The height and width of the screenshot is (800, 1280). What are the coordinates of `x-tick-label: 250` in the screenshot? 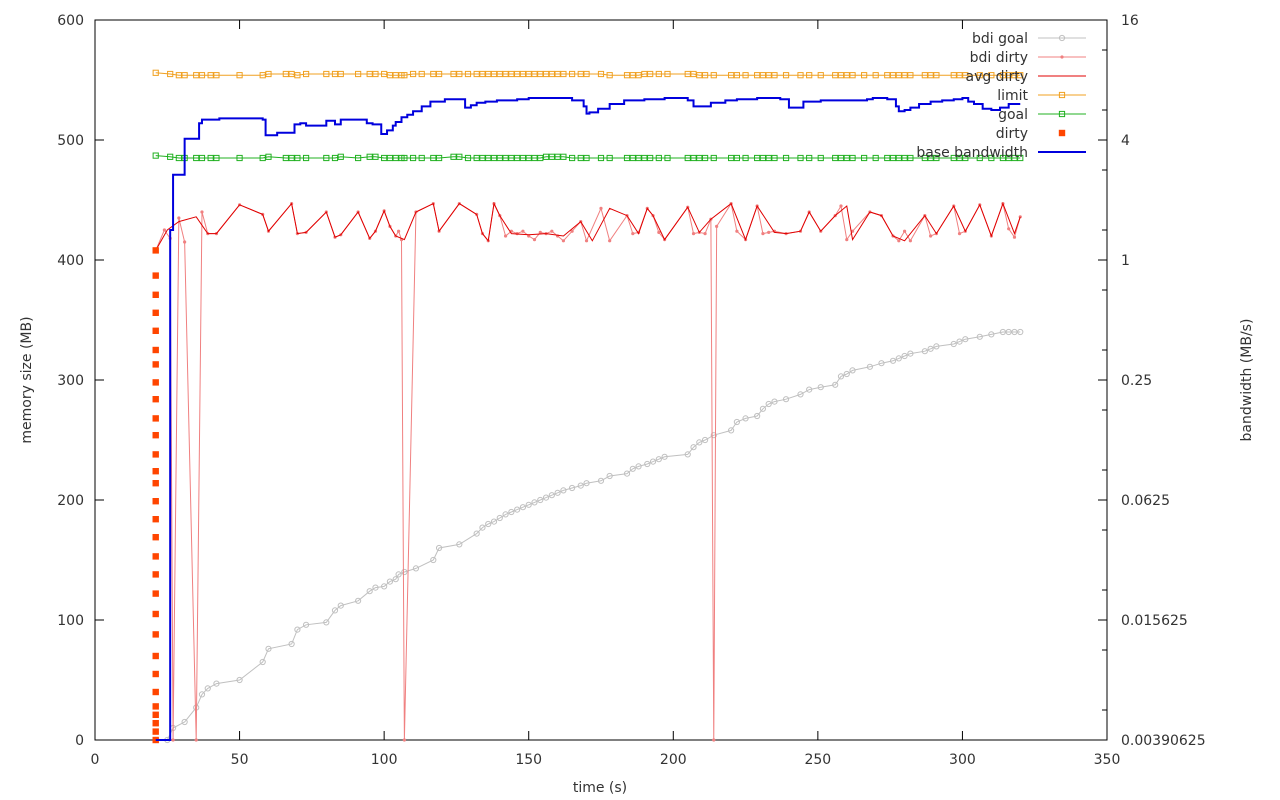 It's located at (817, 760).